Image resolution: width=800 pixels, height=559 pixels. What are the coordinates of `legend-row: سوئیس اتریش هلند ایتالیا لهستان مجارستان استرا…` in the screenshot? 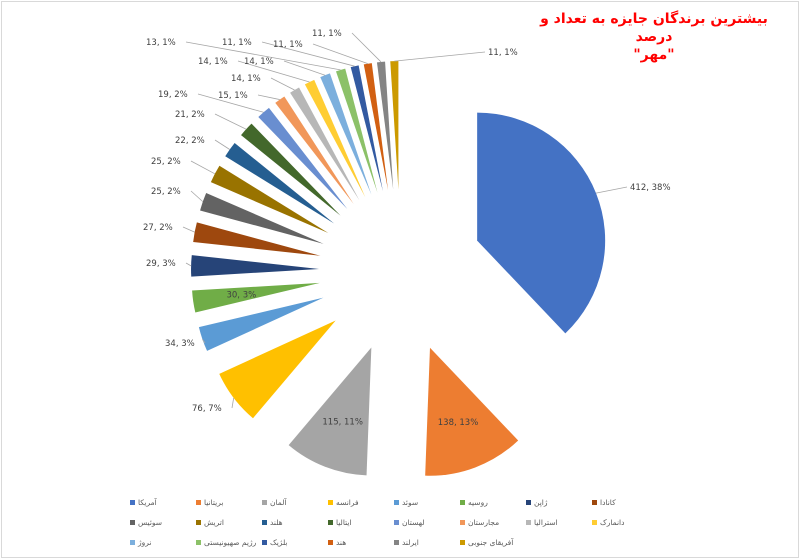 It's located at (400, 522).